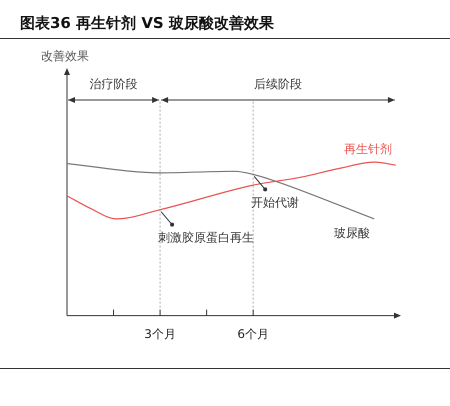 This screenshot has width=450, height=406. Describe the element at coordinates (352, 233) in the screenshot. I see `series-label: 玻尿酸` at that location.